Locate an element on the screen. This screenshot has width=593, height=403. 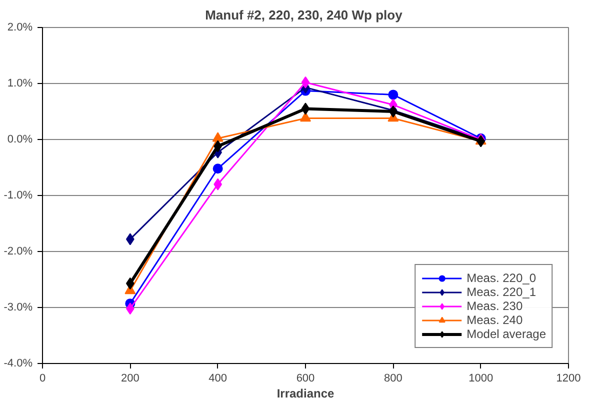
y-tick-label: 0.0% is located at coordinates (20, 140).